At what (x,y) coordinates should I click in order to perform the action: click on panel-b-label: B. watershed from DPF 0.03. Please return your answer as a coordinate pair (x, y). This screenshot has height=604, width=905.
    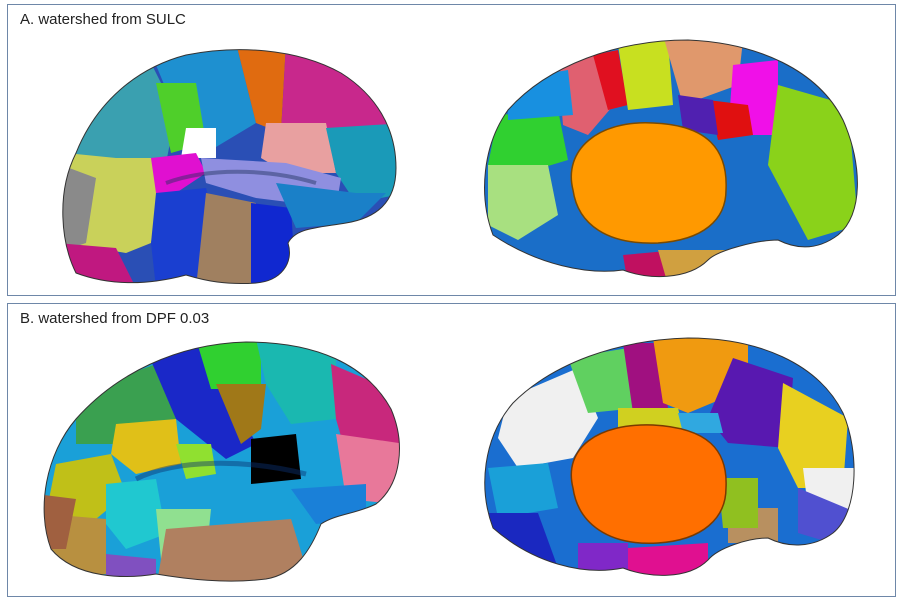
    Looking at the image, I should click on (115, 318).